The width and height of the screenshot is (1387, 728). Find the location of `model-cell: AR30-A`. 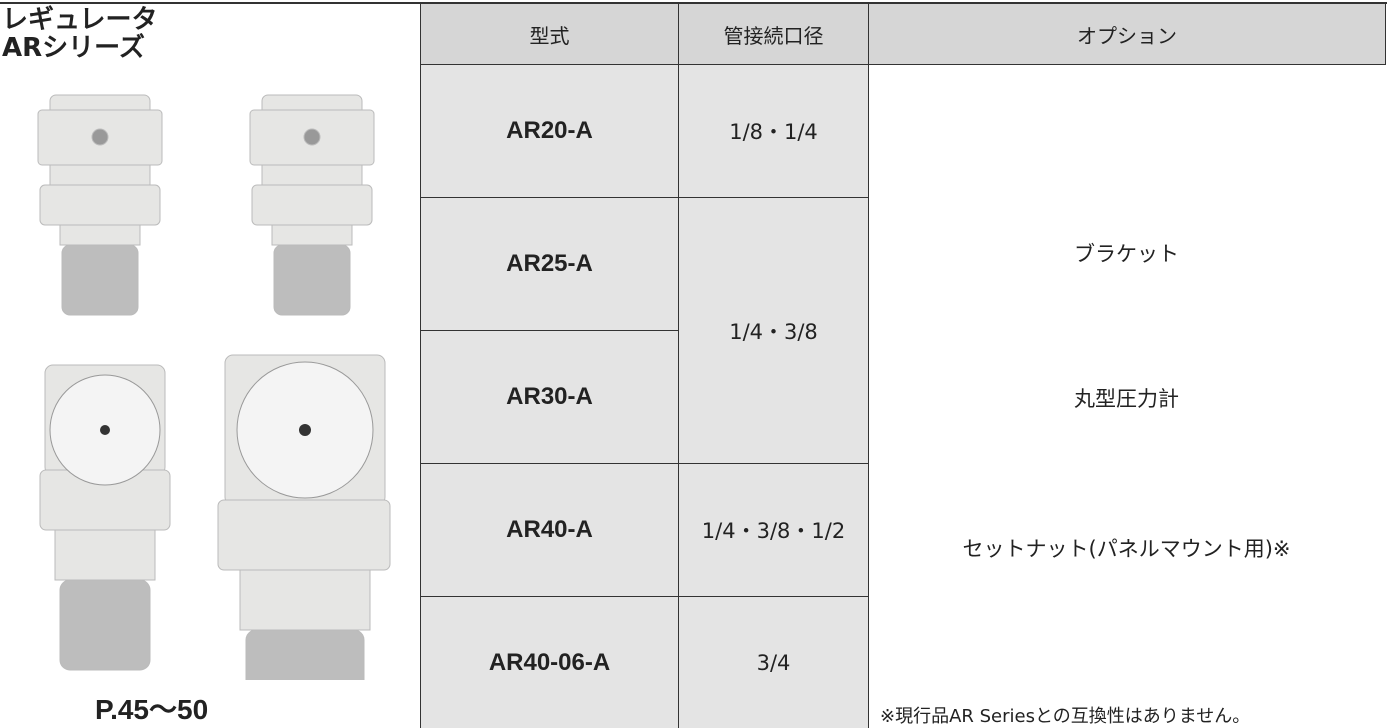

model-cell: AR30-A is located at coordinates (550, 397).